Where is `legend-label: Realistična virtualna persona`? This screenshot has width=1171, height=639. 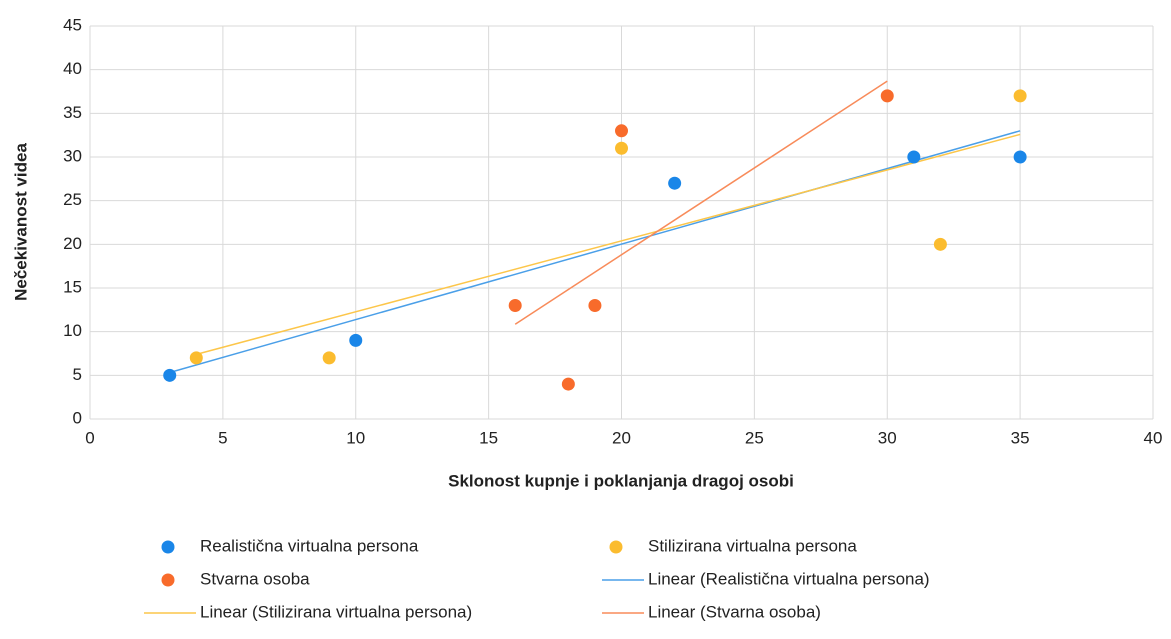
legend-label: Realistična virtualna persona is located at coordinates (309, 545).